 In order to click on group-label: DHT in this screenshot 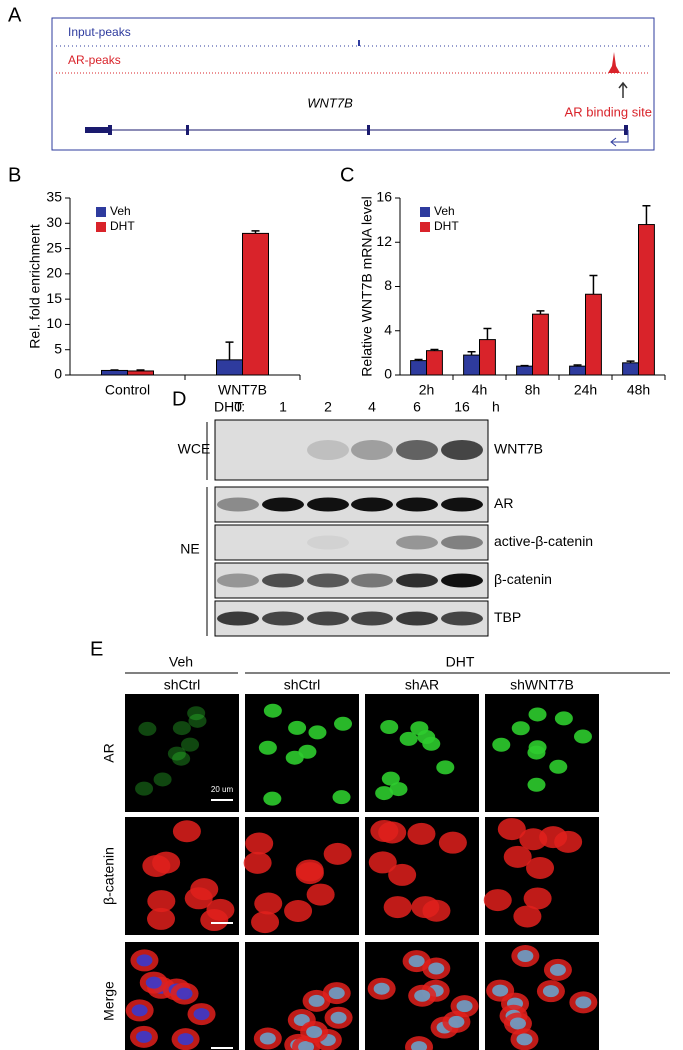, I will do `click(460, 662)`.